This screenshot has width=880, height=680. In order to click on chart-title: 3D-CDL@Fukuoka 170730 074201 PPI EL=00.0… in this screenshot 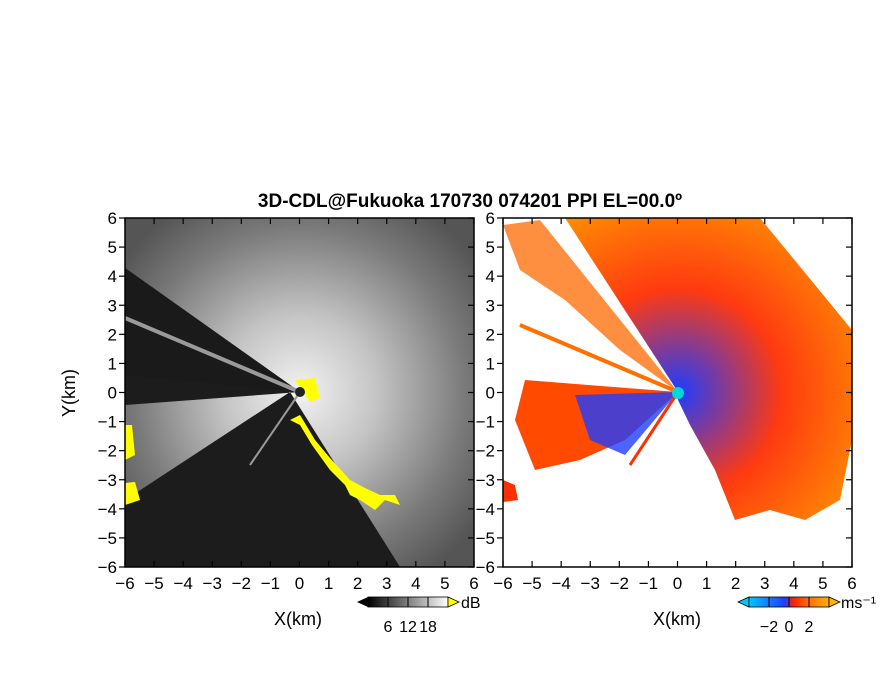, I will do `click(470, 201)`.